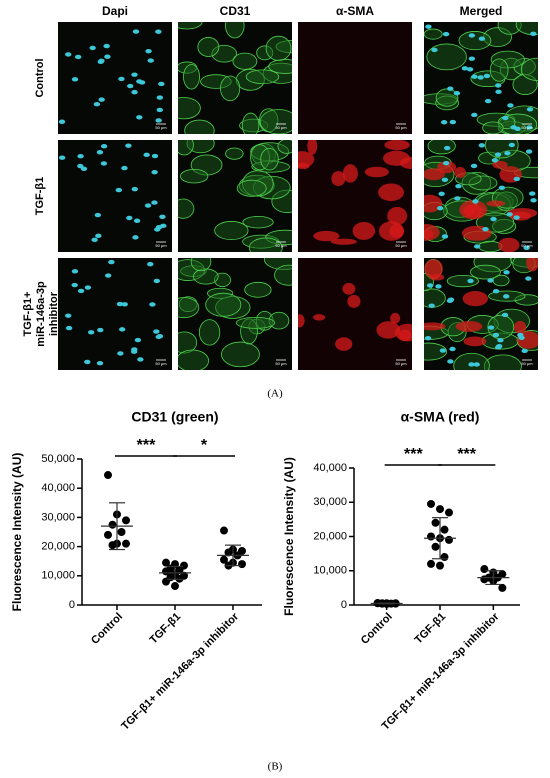 Image resolution: width=550 pixels, height=778 pixels. What do you see at coordinates (377, 629) in the screenshot?
I see `x-tick-label-group: Control` at bounding box center [377, 629].